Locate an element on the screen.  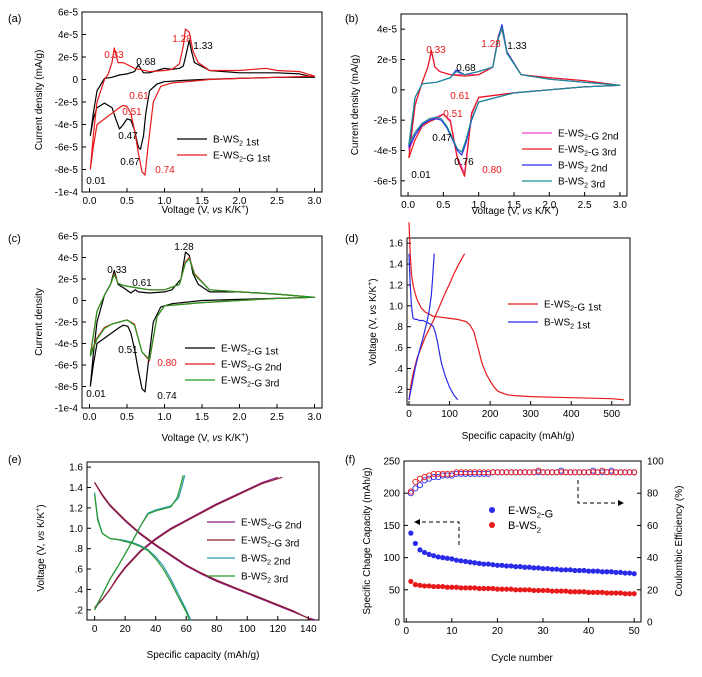
peak-annotation: 0.61 is located at coordinates (139, 96).